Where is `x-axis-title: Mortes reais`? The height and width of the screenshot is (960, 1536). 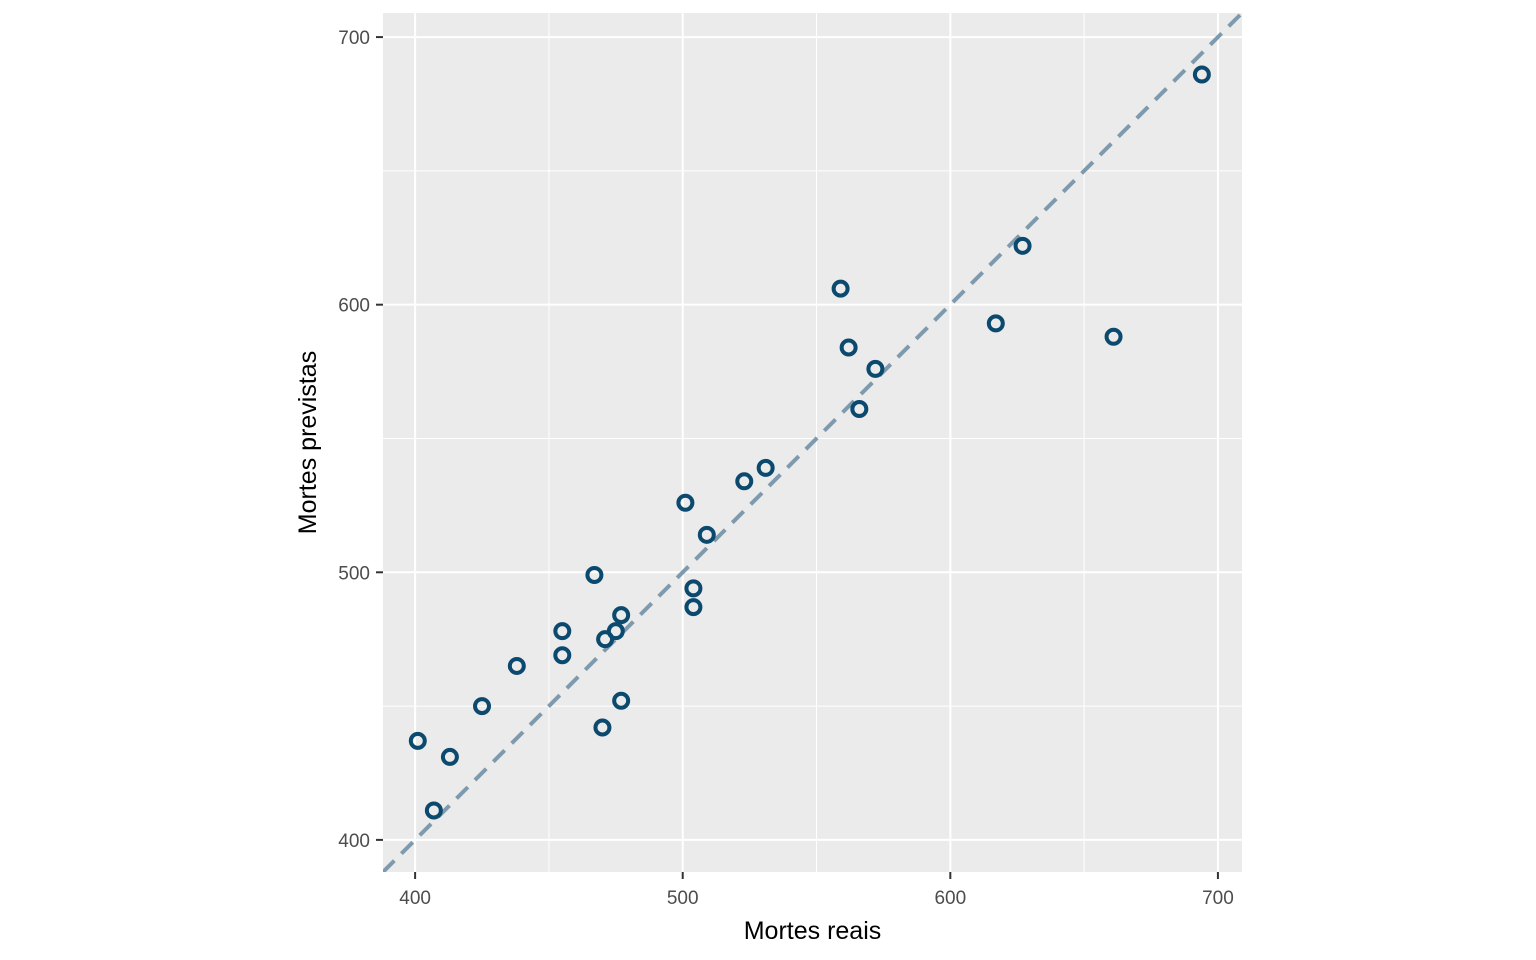
x-axis-title: Mortes reais is located at coordinates (813, 931).